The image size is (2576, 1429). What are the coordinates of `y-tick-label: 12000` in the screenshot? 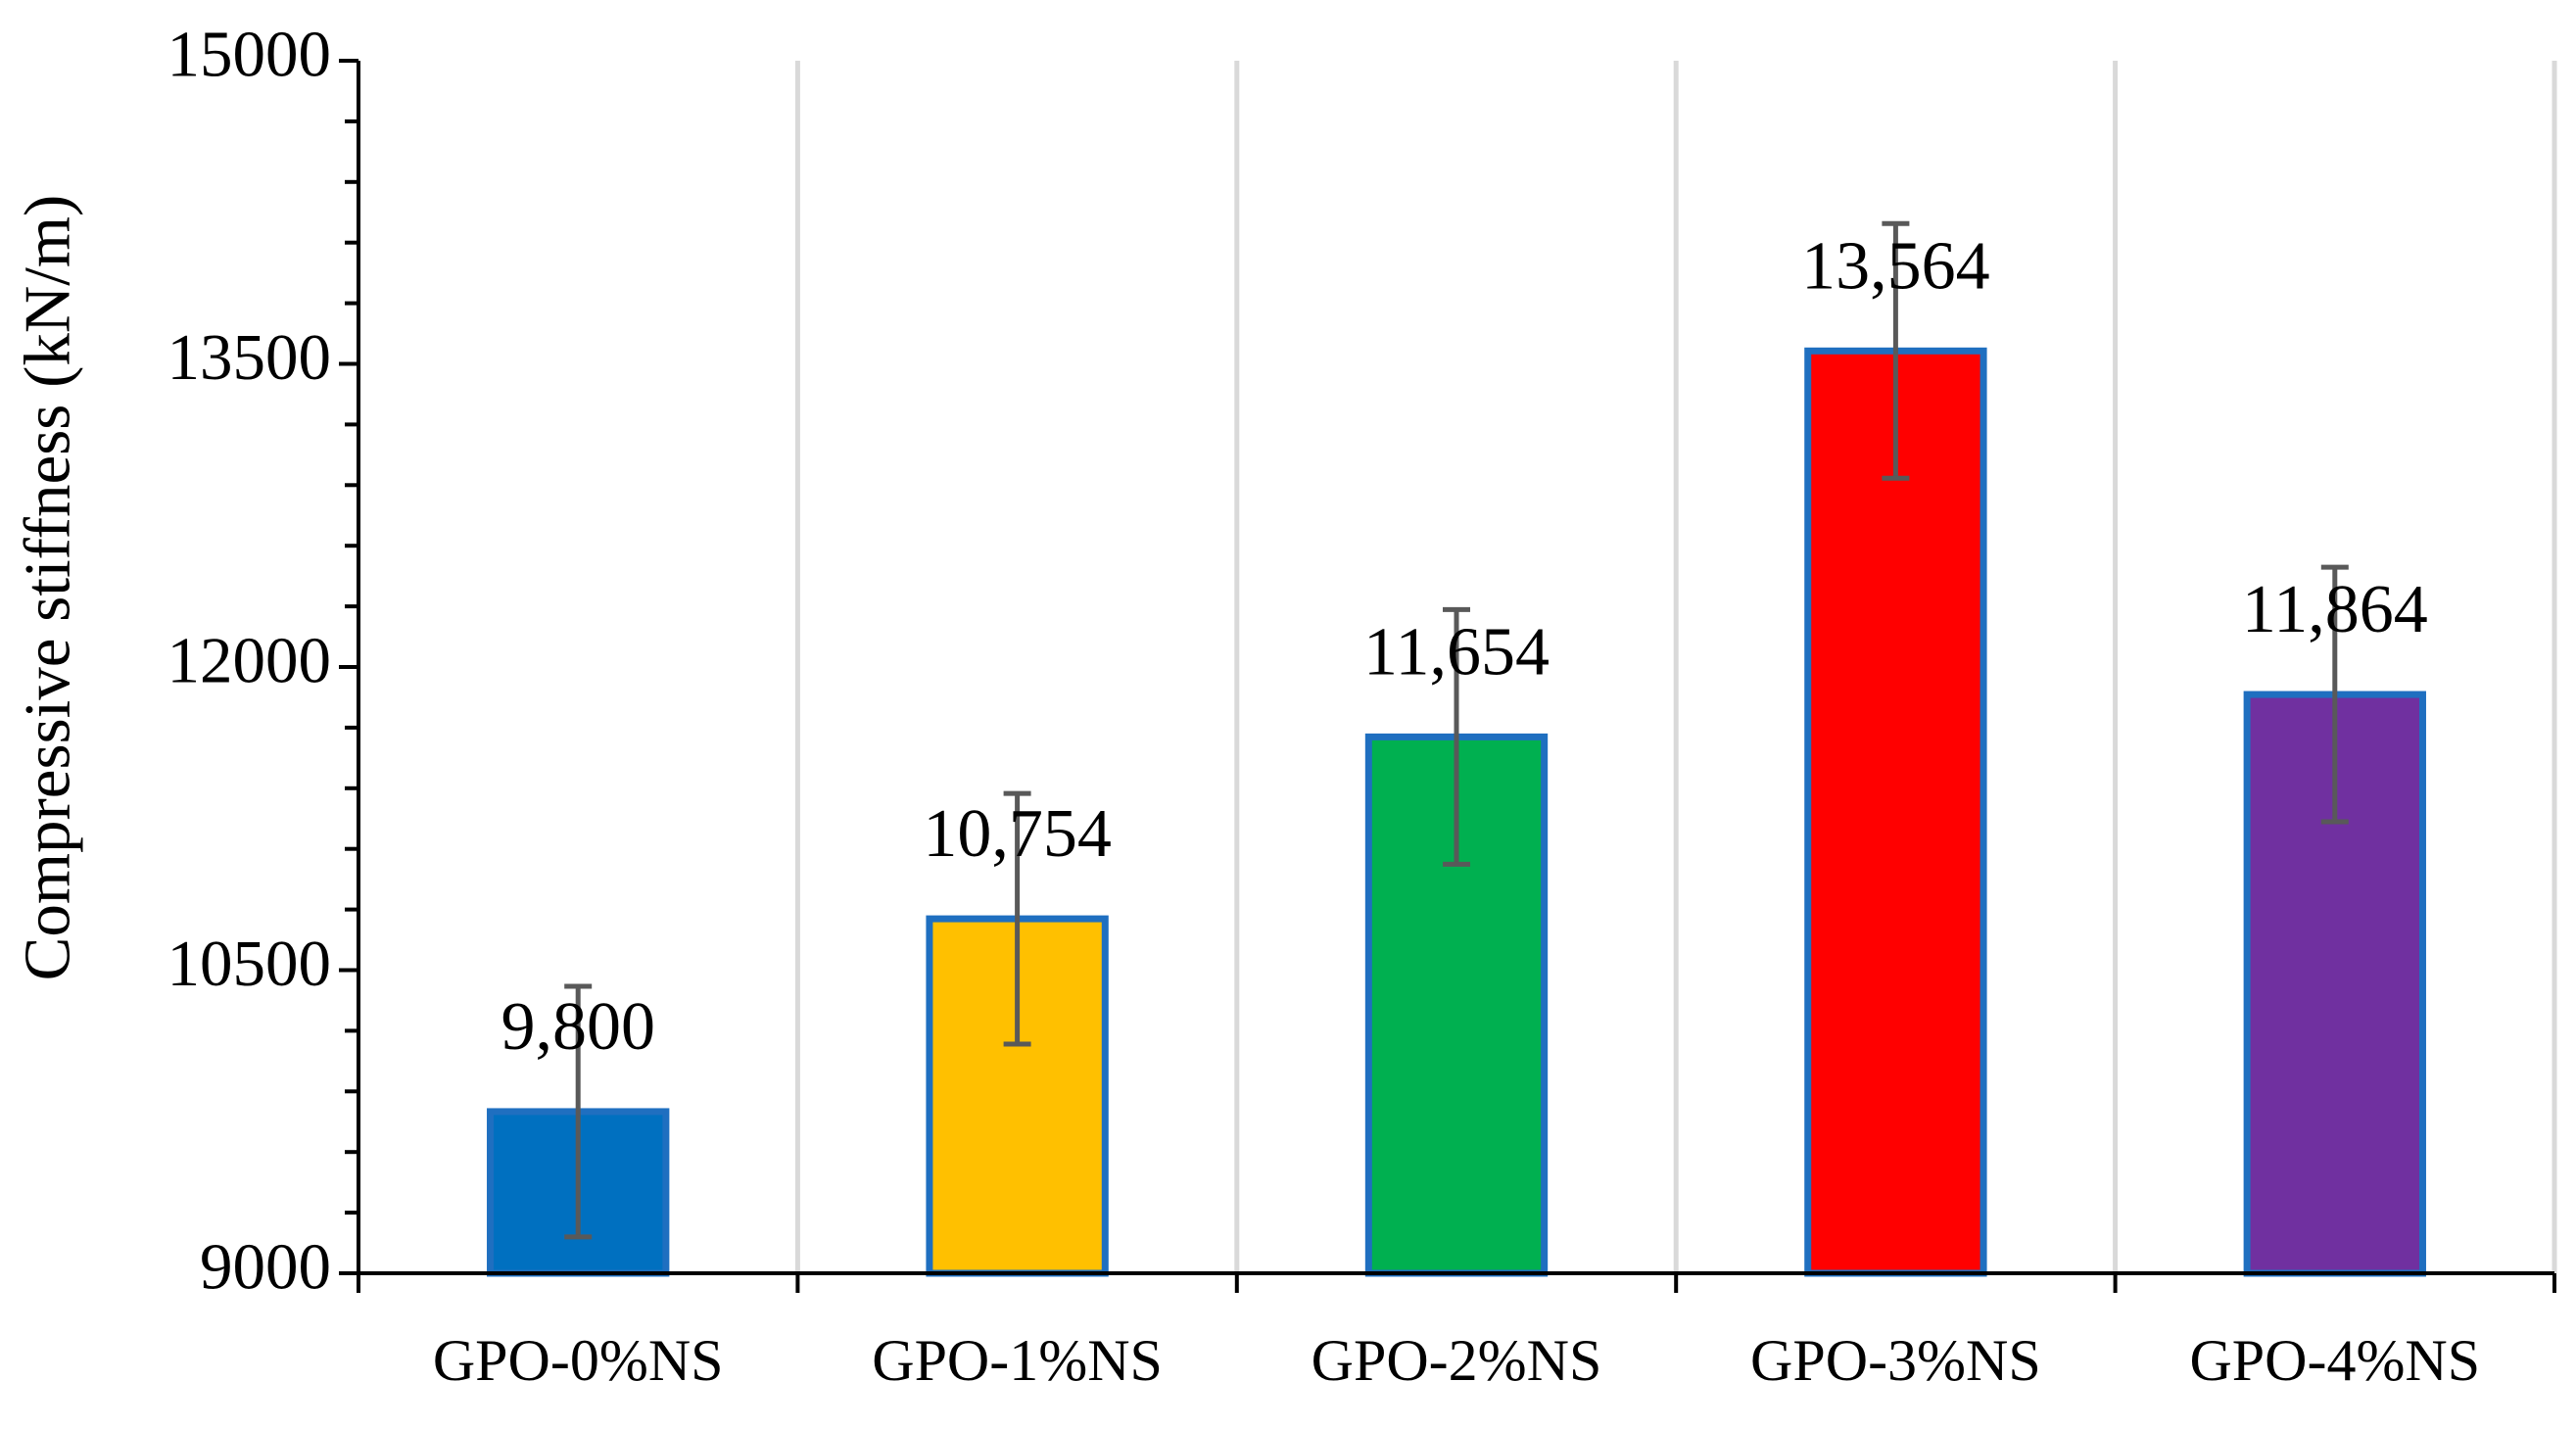 It's located at (250, 660).